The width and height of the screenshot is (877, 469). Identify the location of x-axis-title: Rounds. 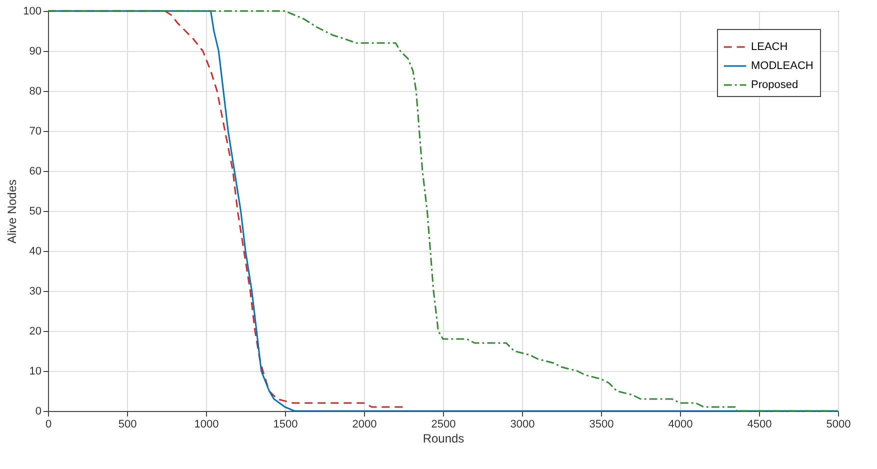
(443, 439).